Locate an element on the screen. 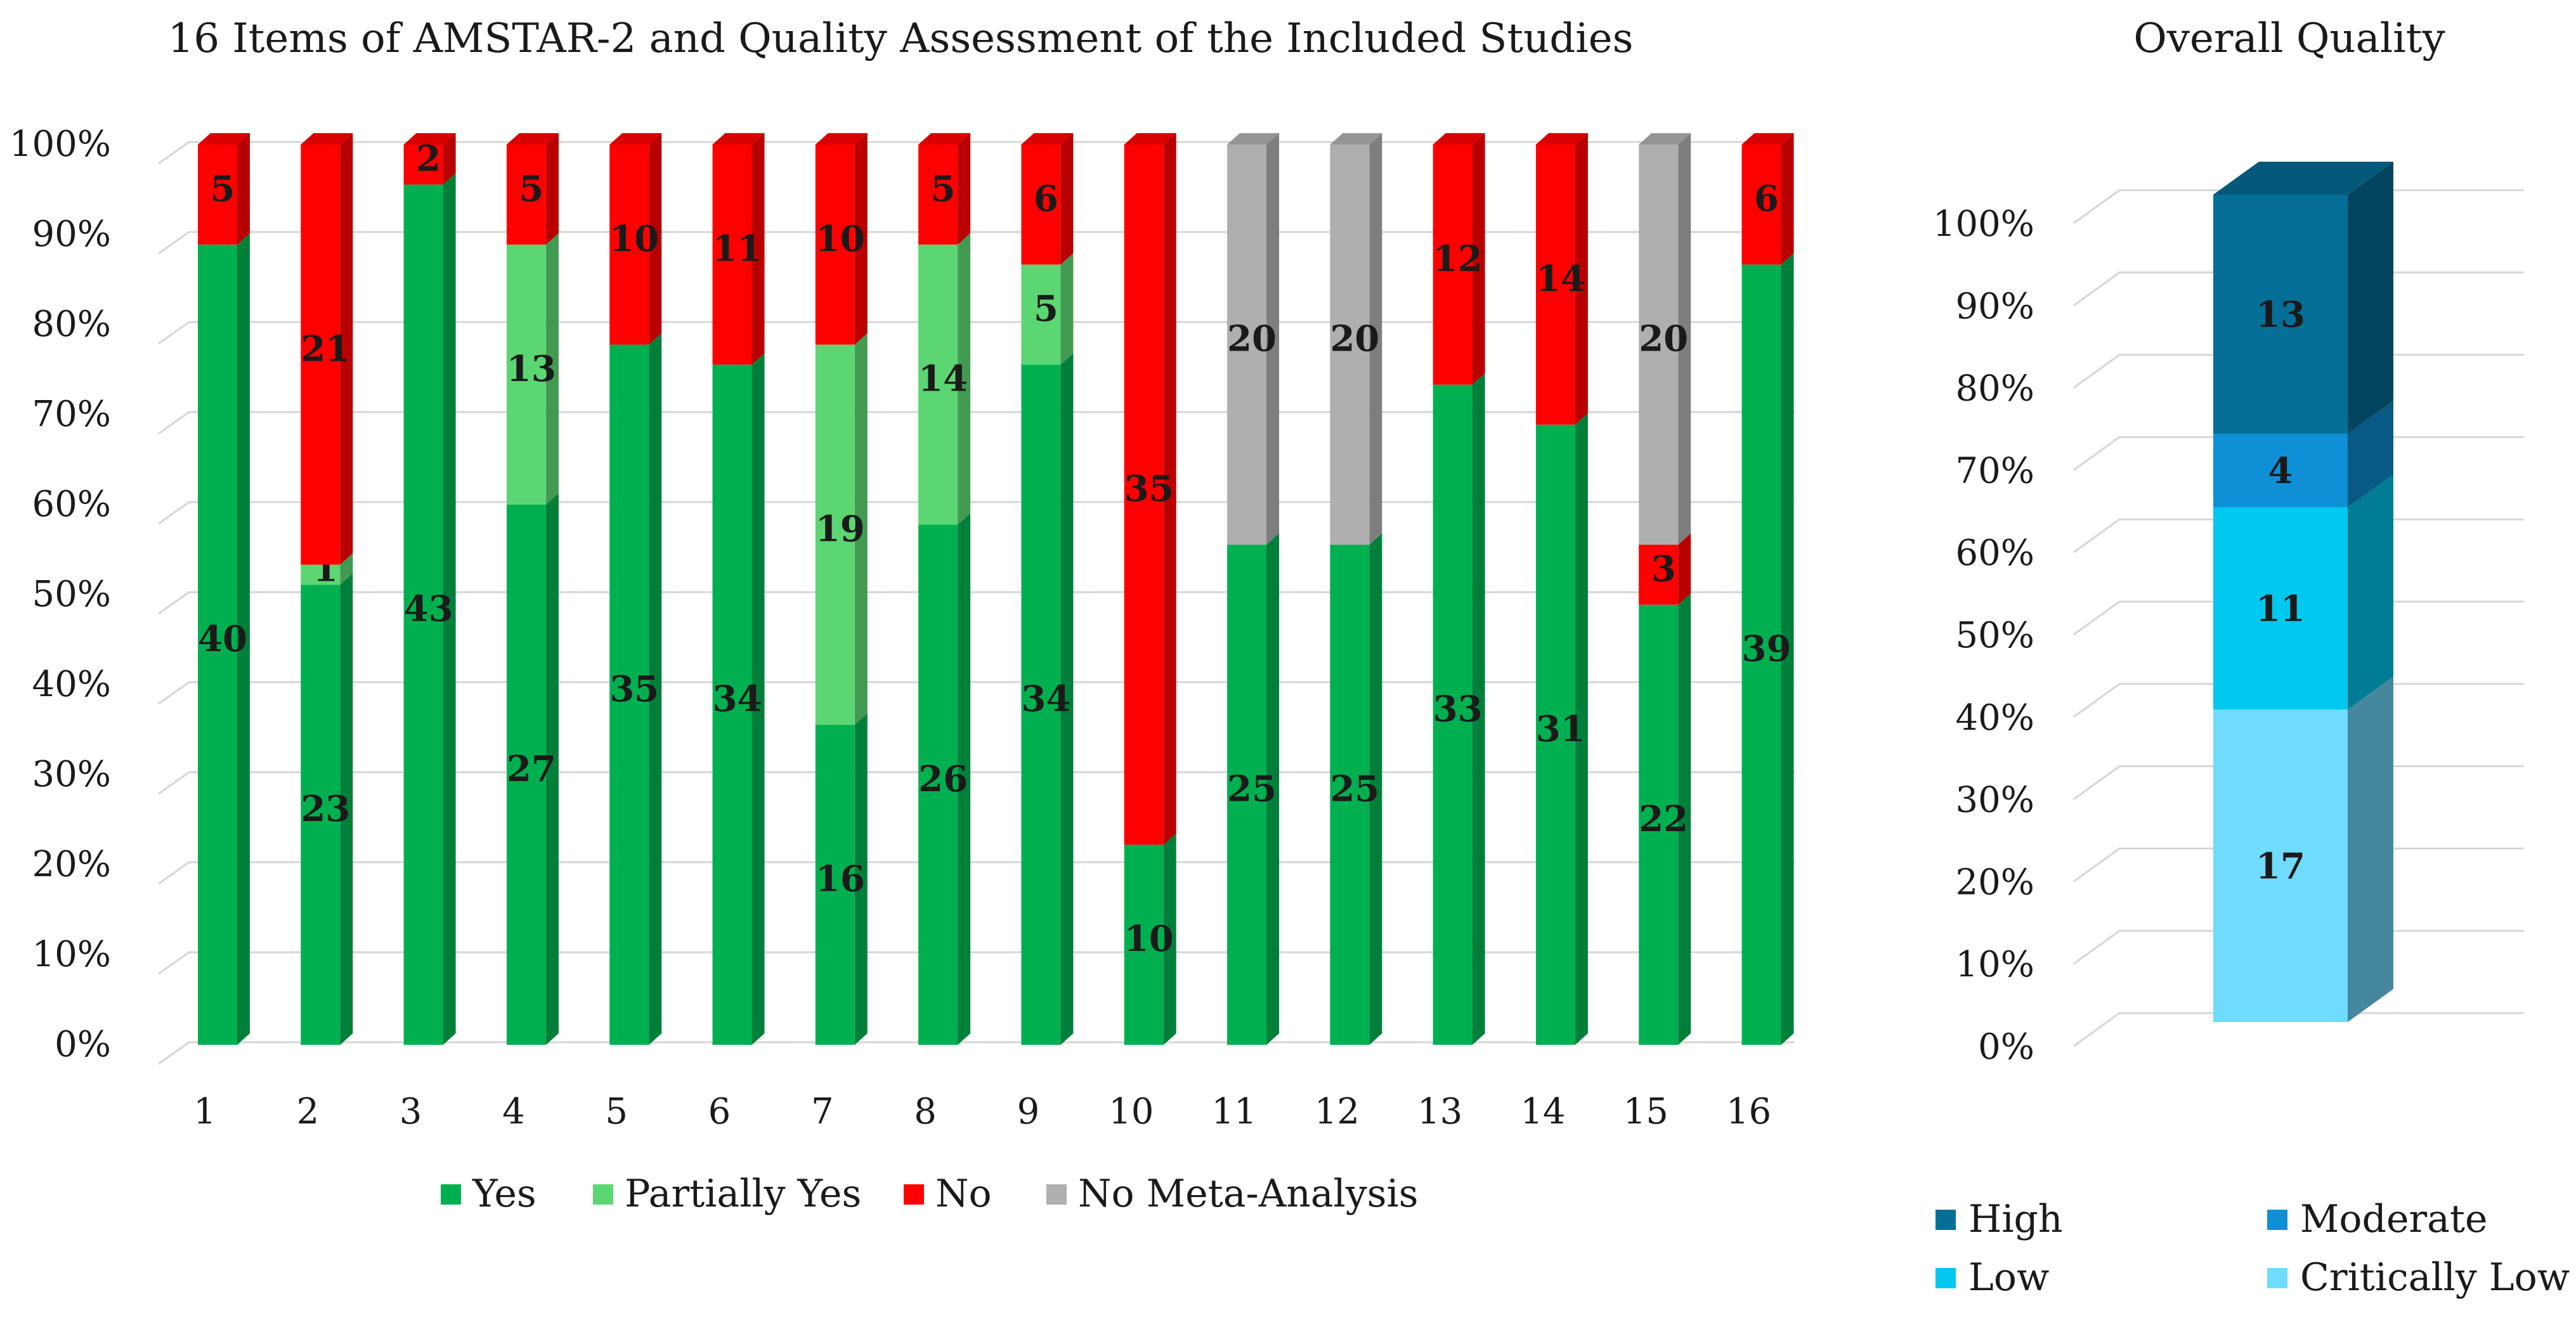 This screenshot has width=2576, height=1339. y-tick-label: 20% is located at coordinates (72, 865).